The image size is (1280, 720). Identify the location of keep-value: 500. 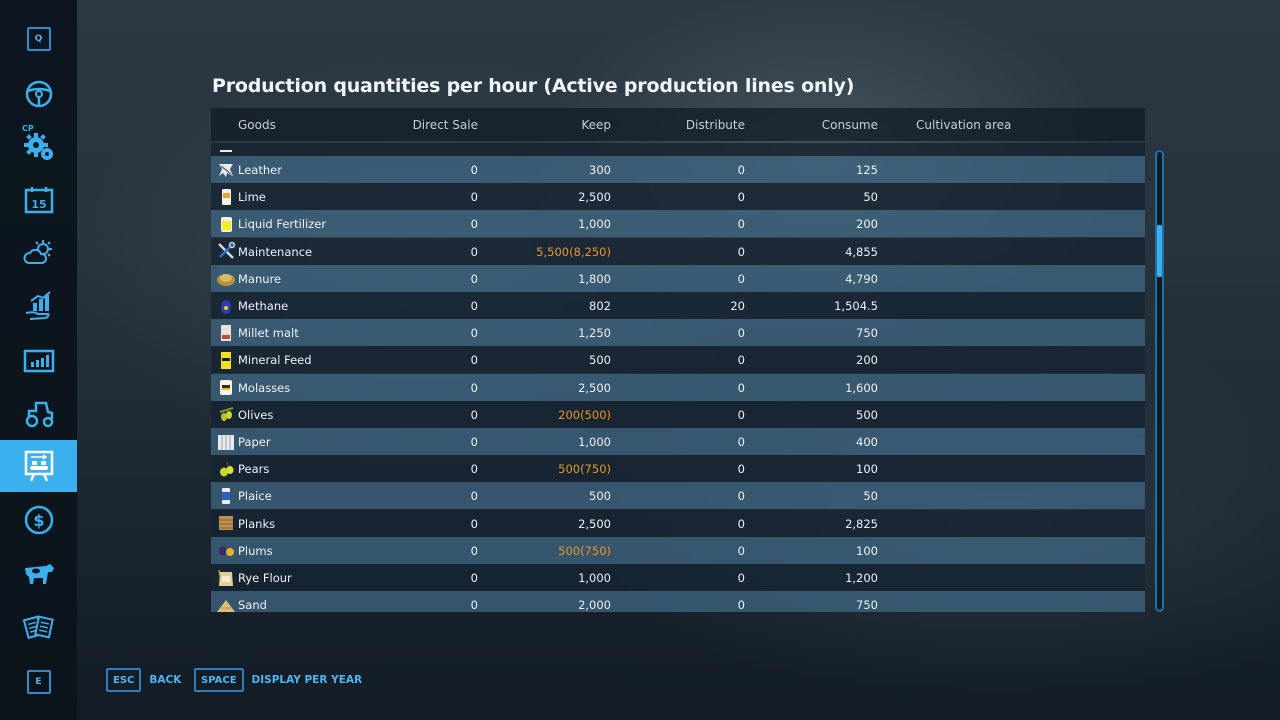
(600, 496).